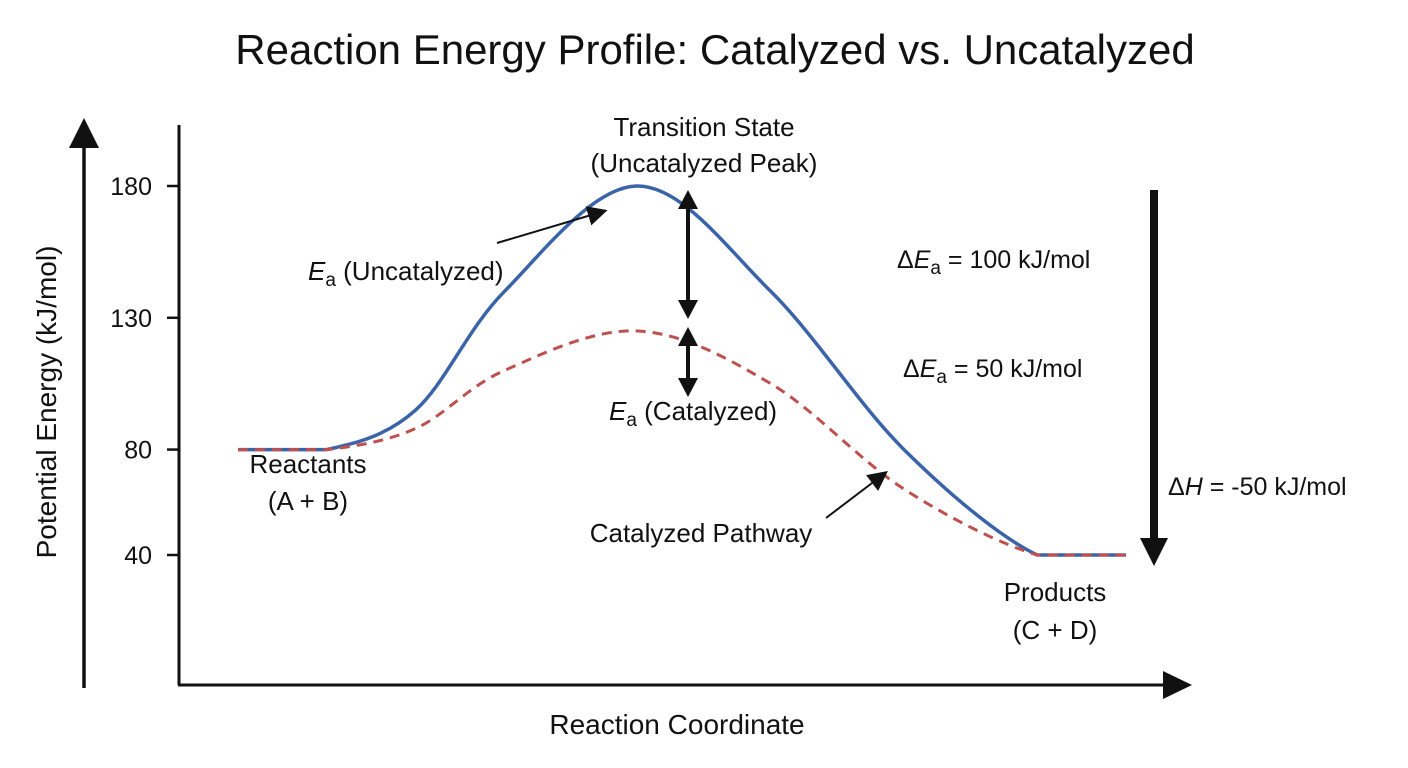  I want to click on ea-catalyzed-text: (Catalyzed), so click(707, 411).